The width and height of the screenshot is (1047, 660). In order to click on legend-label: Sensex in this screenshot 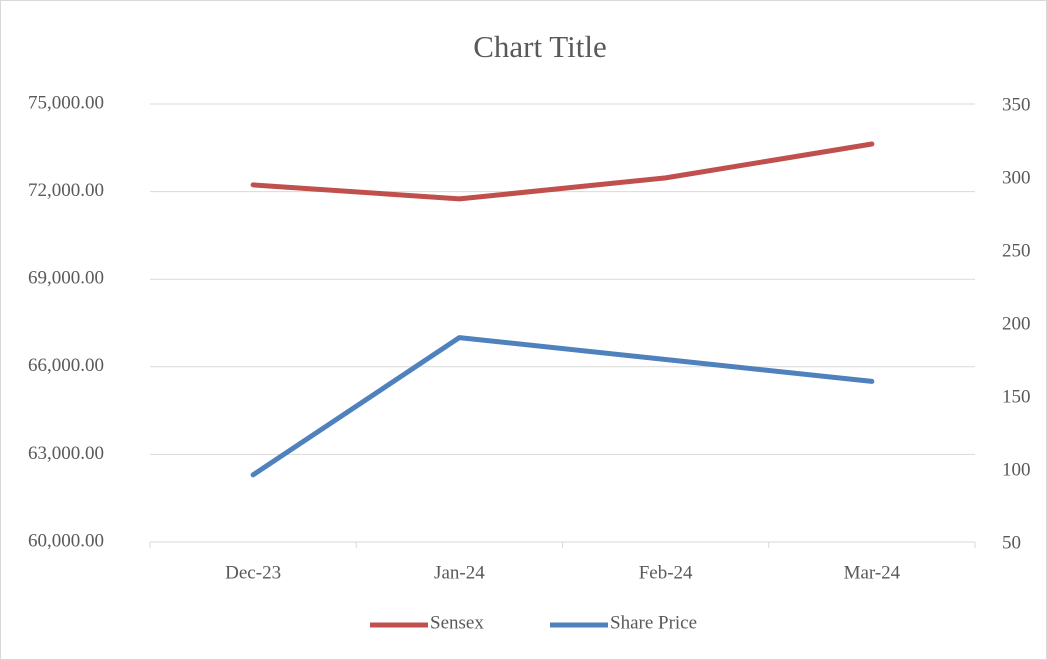, I will do `click(457, 622)`.